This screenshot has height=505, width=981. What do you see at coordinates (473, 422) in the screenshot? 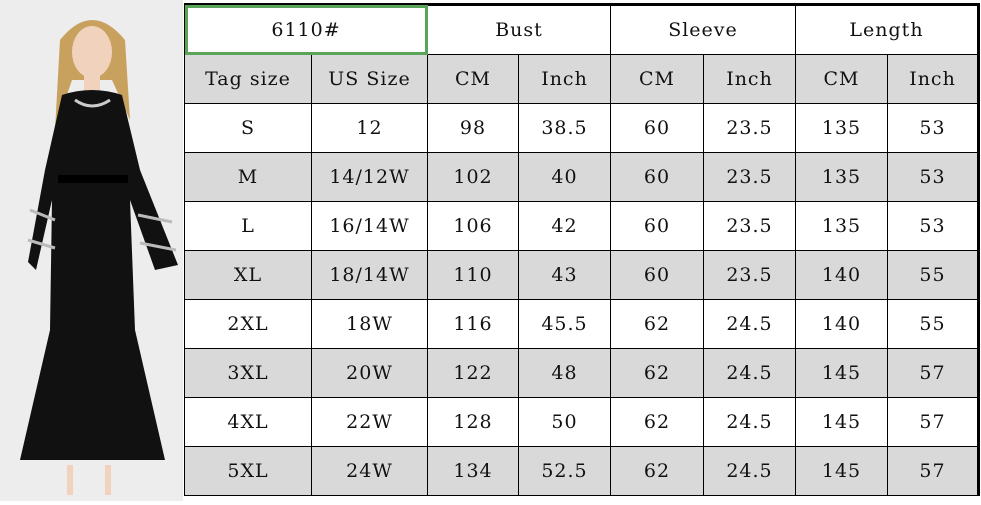
I see `cell-bust-cm: 128` at bounding box center [473, 422].